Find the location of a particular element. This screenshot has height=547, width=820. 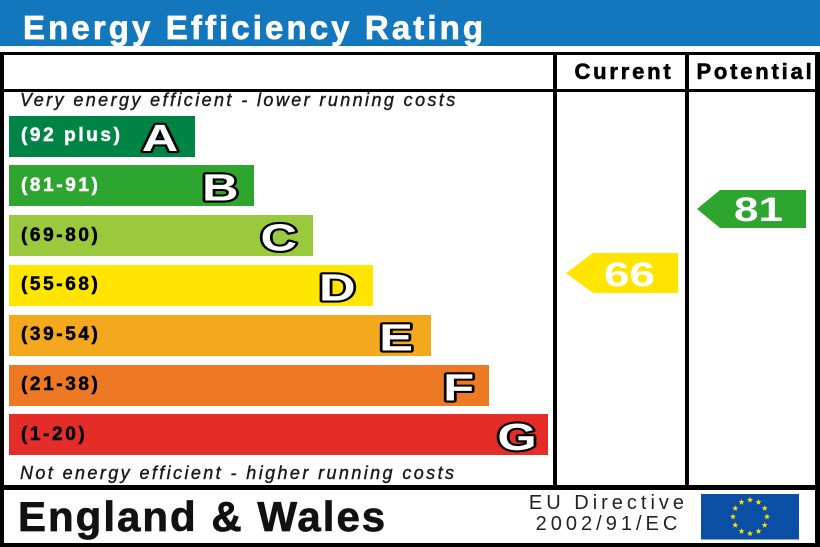

svg-text: B is located at coordinates (220, 189).